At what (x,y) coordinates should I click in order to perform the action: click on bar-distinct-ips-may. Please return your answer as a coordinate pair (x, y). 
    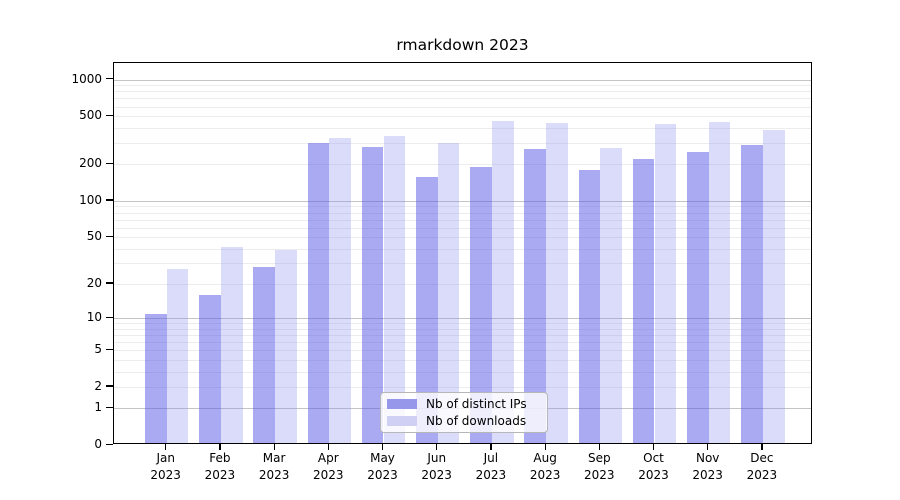
    Looking at the image, I should click on (372, 294).